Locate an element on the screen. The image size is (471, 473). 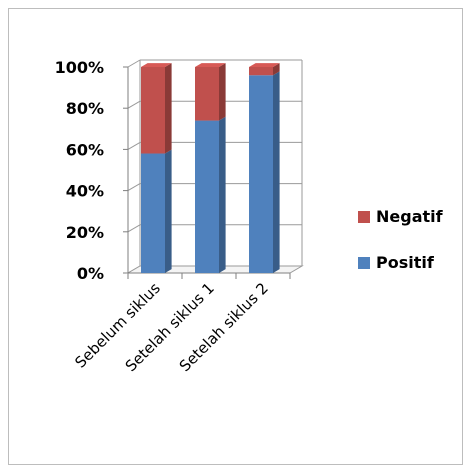
y-tick-label: 20% is located at coordinates (85, 232).